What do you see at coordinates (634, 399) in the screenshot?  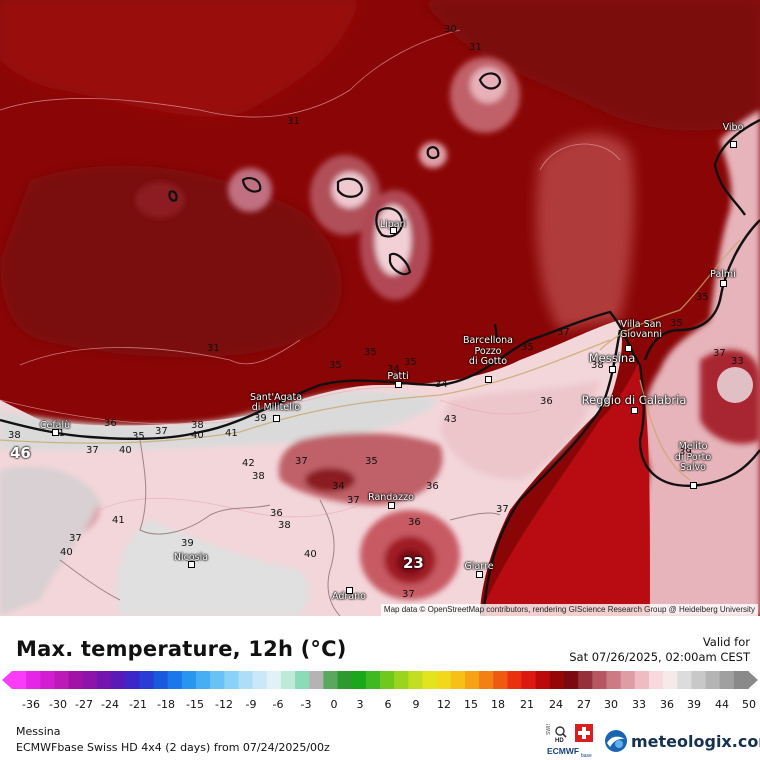 I see `place-label-line: Reggio di Calabria` at bounding box center [634, 399].